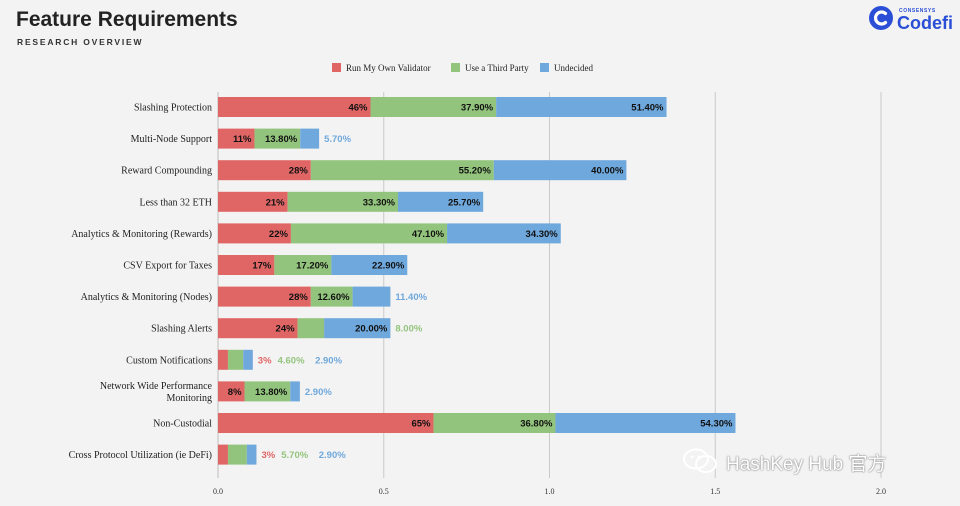  What do you see at coordinates (182, 424) in the screenshot?
I see `category-label: Non-Custodial` at bounding box center [182, 424].